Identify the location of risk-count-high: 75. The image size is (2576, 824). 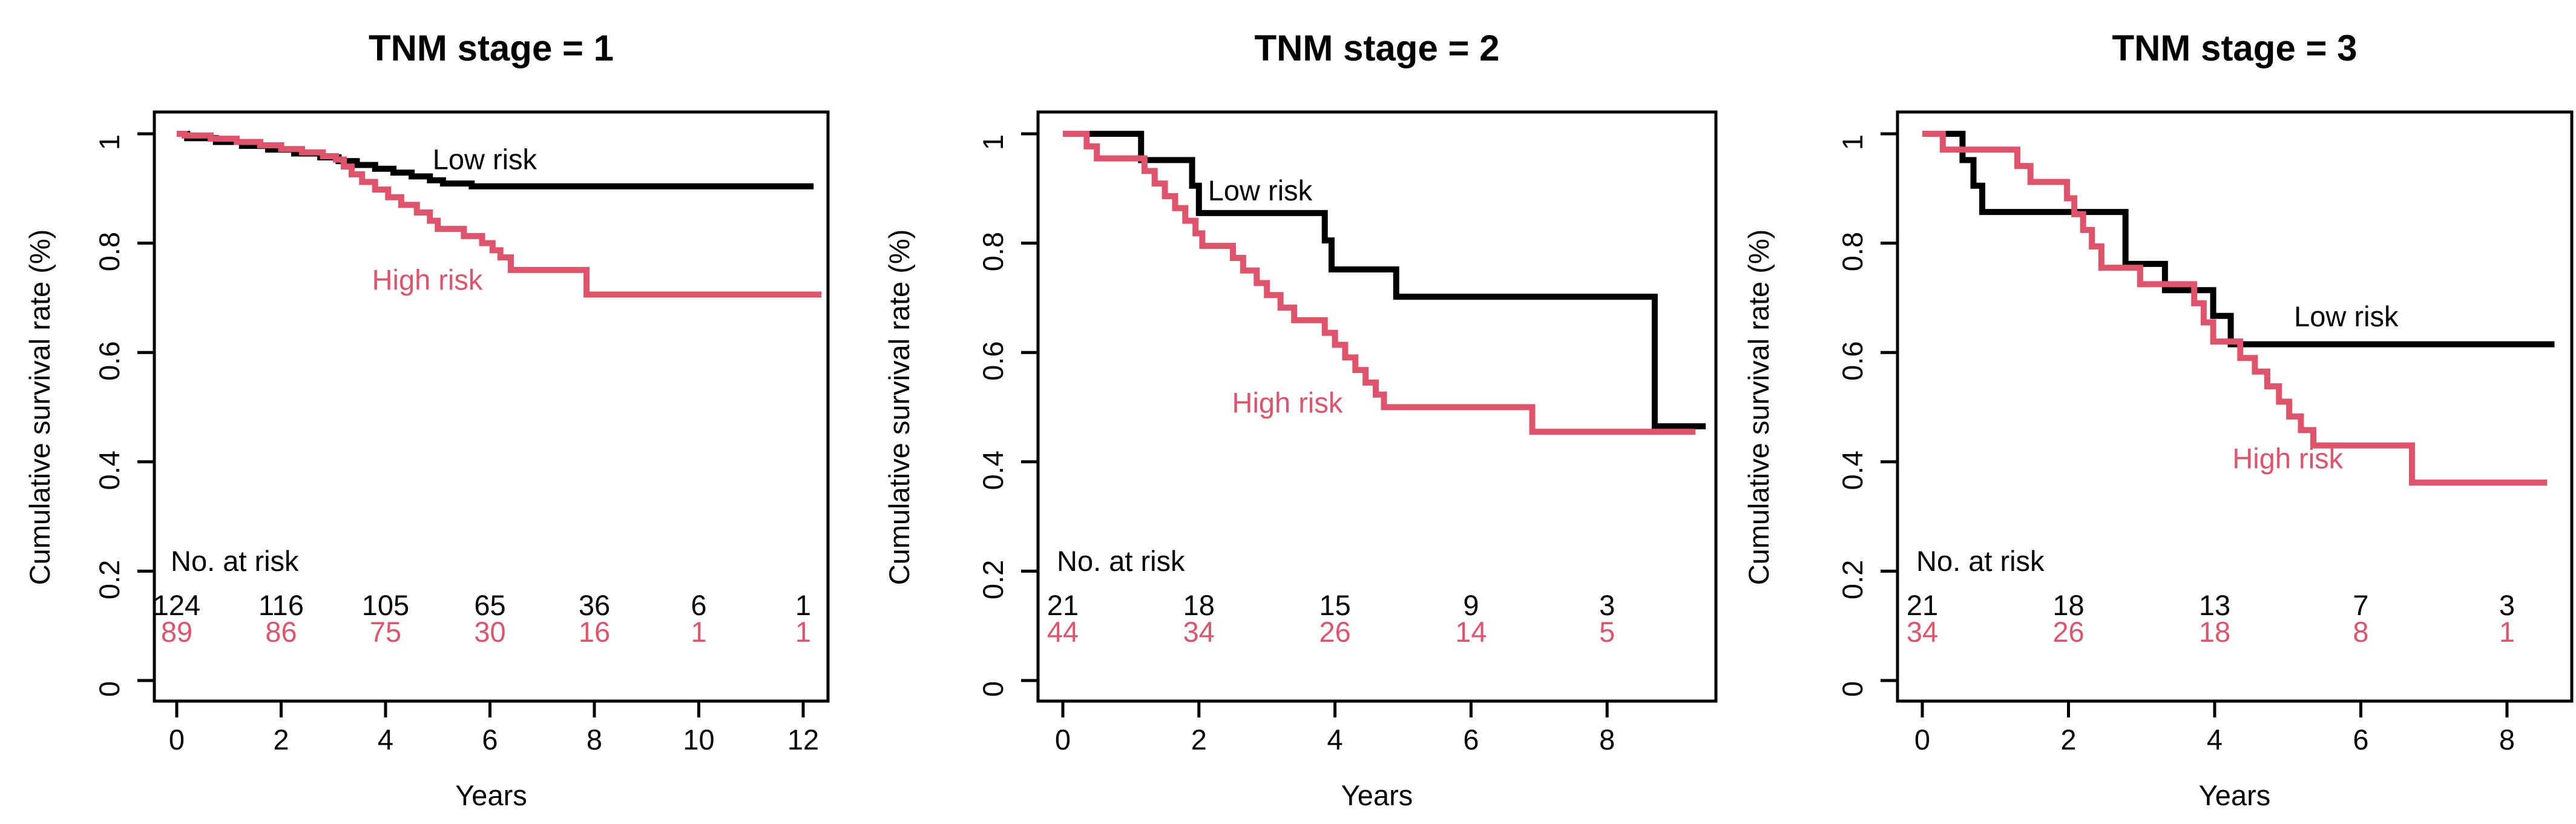
(385, 632).